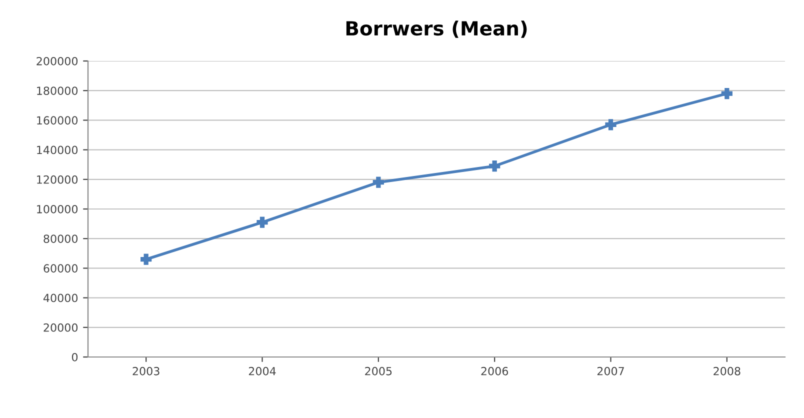 Image resolution: width=804 pixels, height=418 pixels. I want to click on y-tick-label: 0, so click(75, 357).